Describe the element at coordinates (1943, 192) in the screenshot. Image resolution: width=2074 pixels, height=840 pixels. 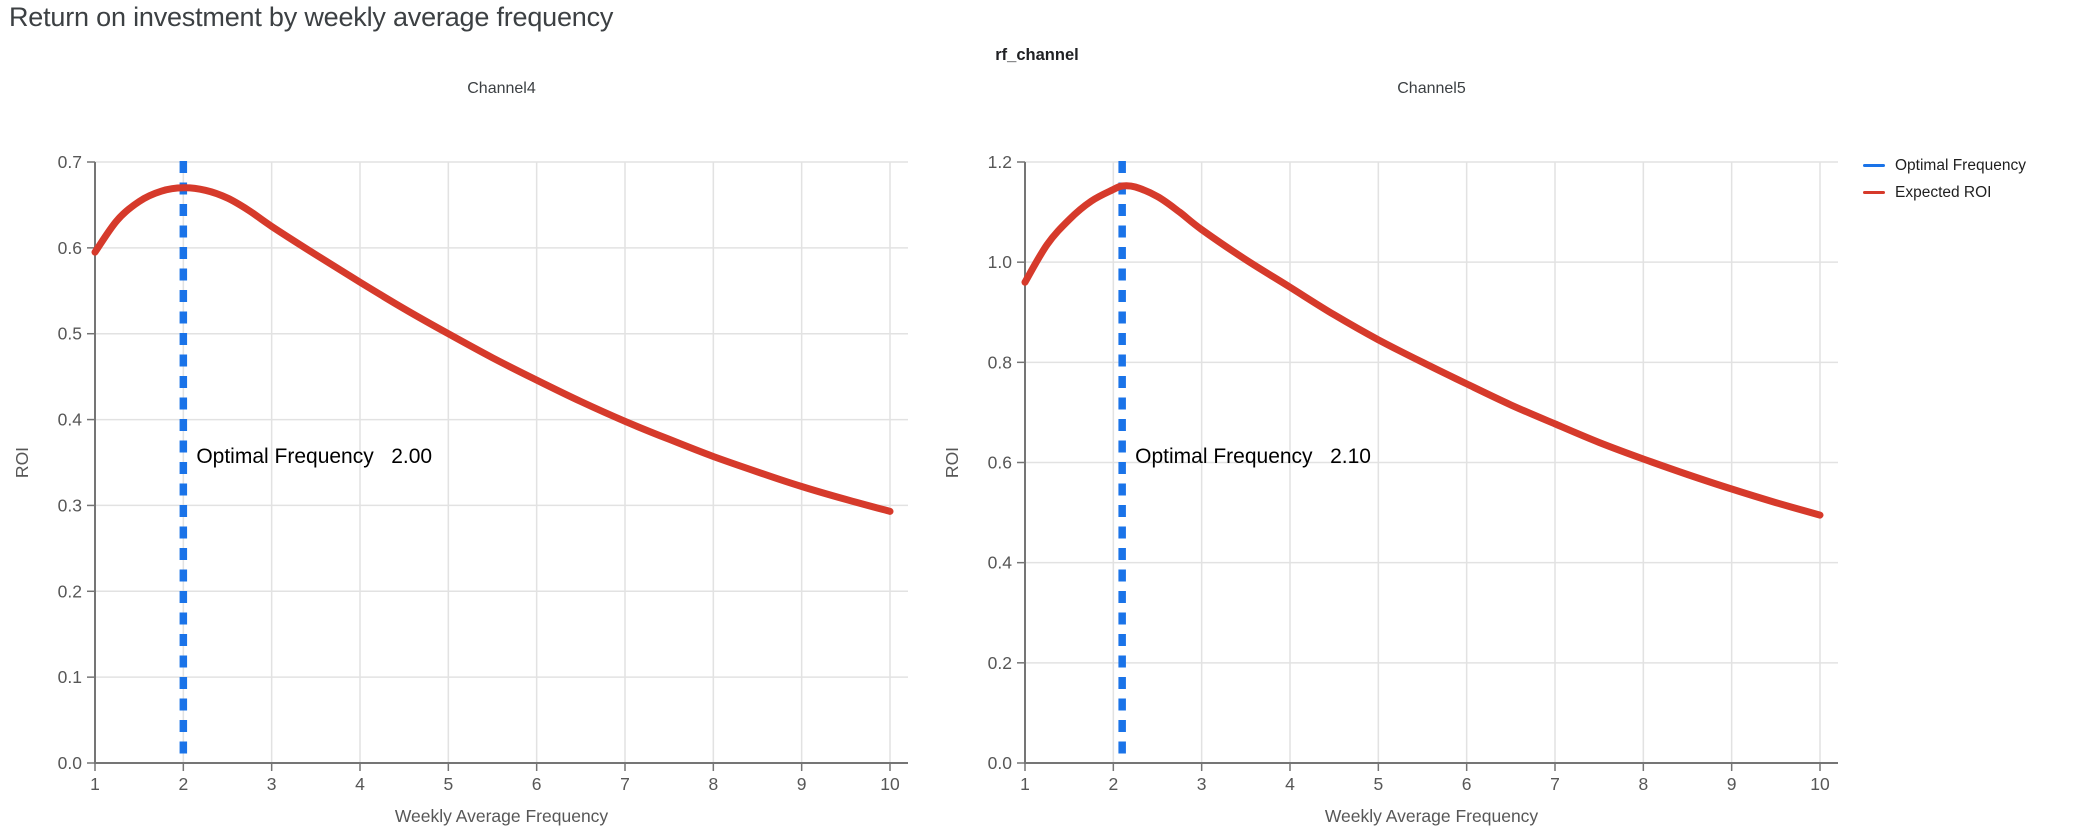
I see `legend-label-expected-roi: Expected ROI` at that location.